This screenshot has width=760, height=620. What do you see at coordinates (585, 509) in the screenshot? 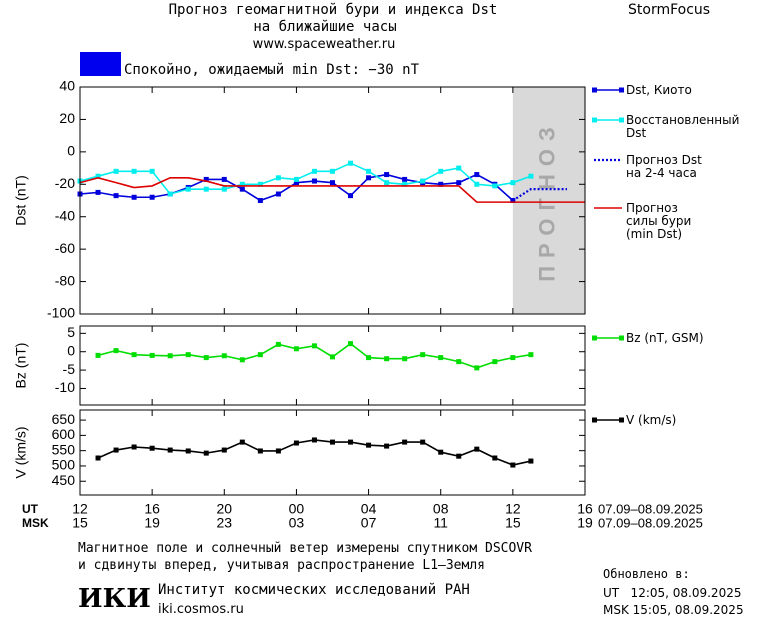
I see `x-tick-label: 16` at bounding box center [585, 509].